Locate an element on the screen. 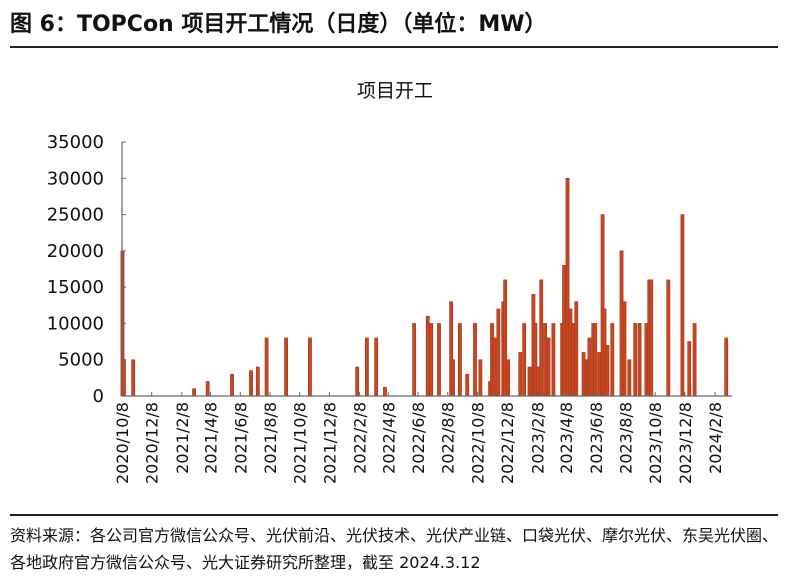 The image size is (800, 584). y-tick-label: 15000 is located at coordinates (75, 287).